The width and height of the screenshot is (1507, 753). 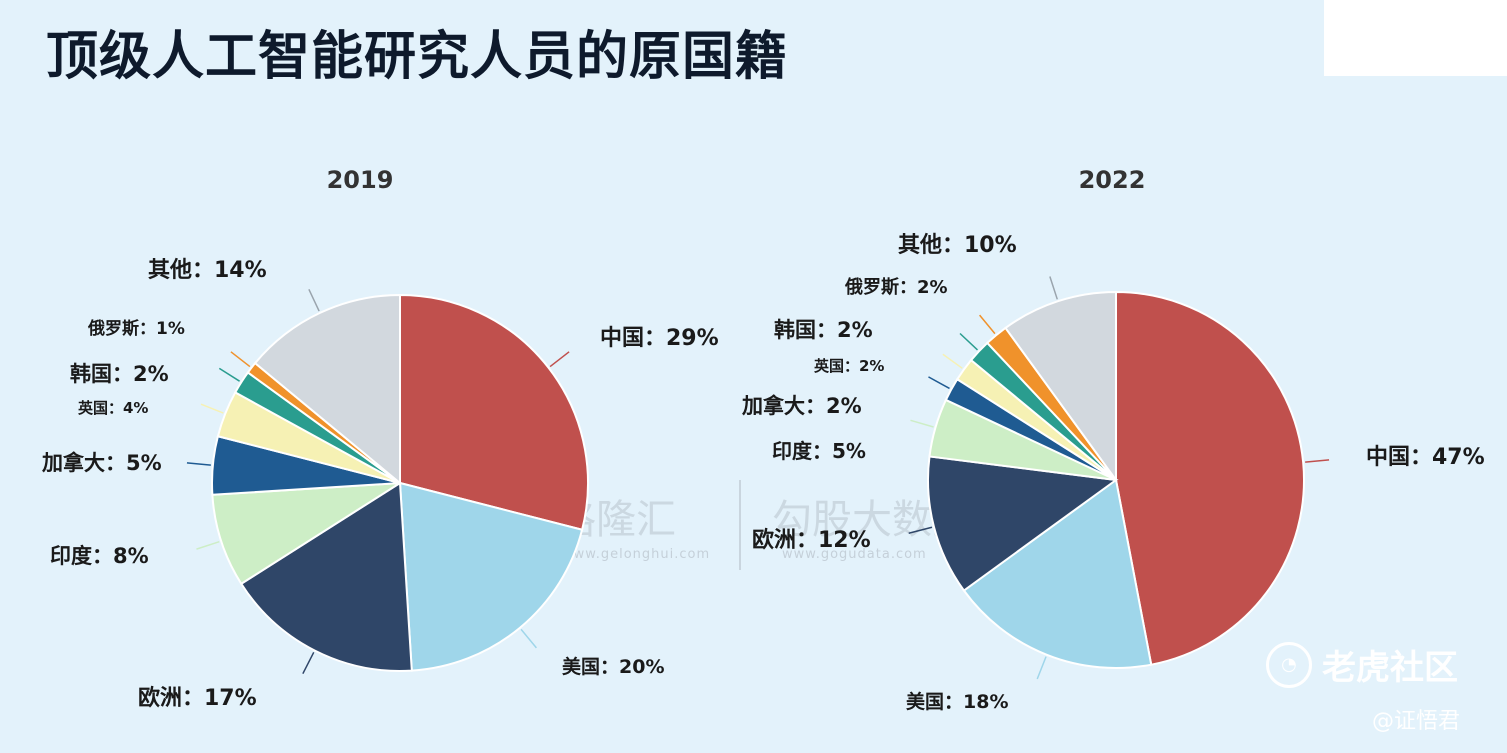 What do you see at coordinates (491, 576) in the screenshot?
I see `pie-slice-2019-美国` at bounding box center [491, 576].